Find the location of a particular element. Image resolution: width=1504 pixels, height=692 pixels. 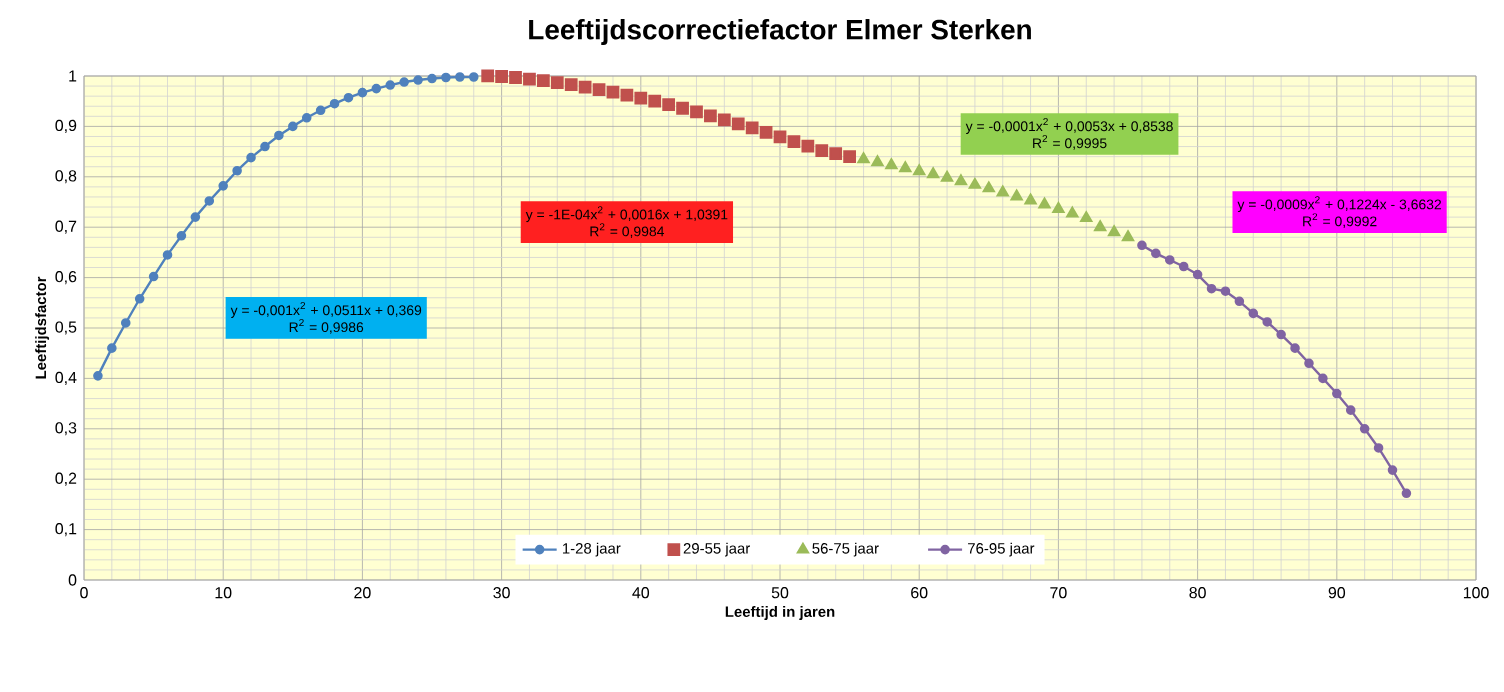

chart-title: Leeftijdscorrectiefactor Elmer Sterken is located at coordinates (780, 32).